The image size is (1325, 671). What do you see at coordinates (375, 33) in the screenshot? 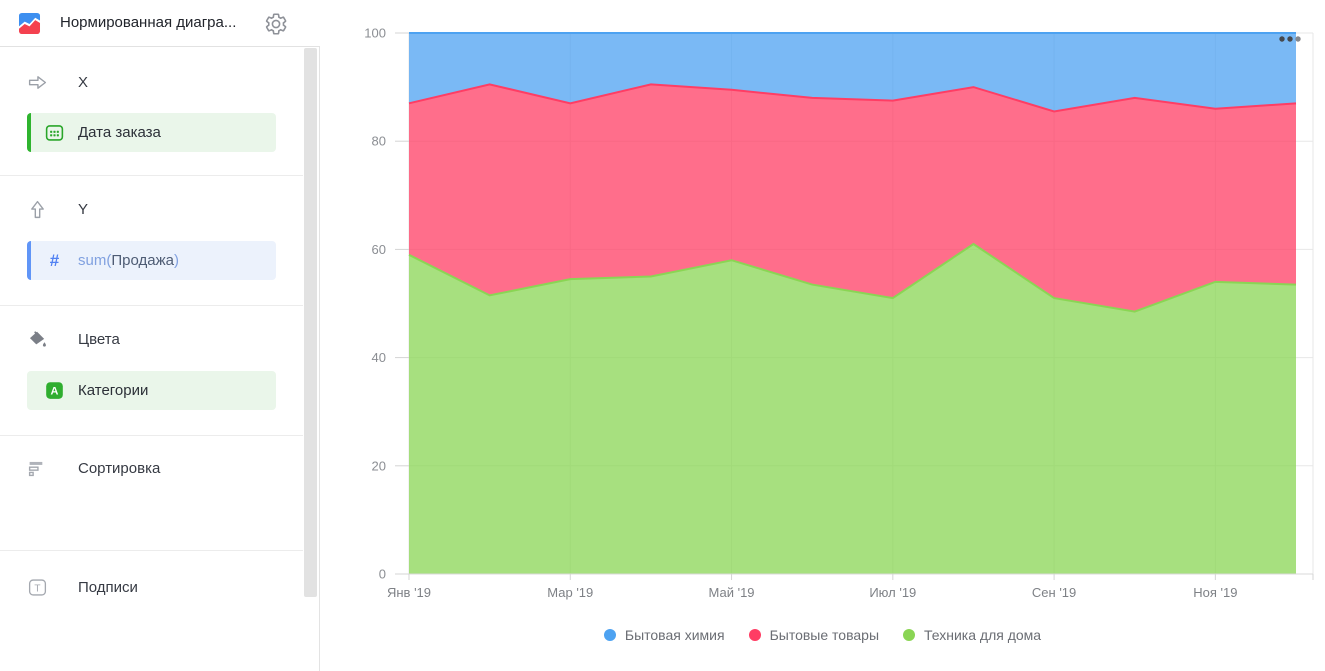
I see `y-axis-label: 100` at bounding box center [375, 33].